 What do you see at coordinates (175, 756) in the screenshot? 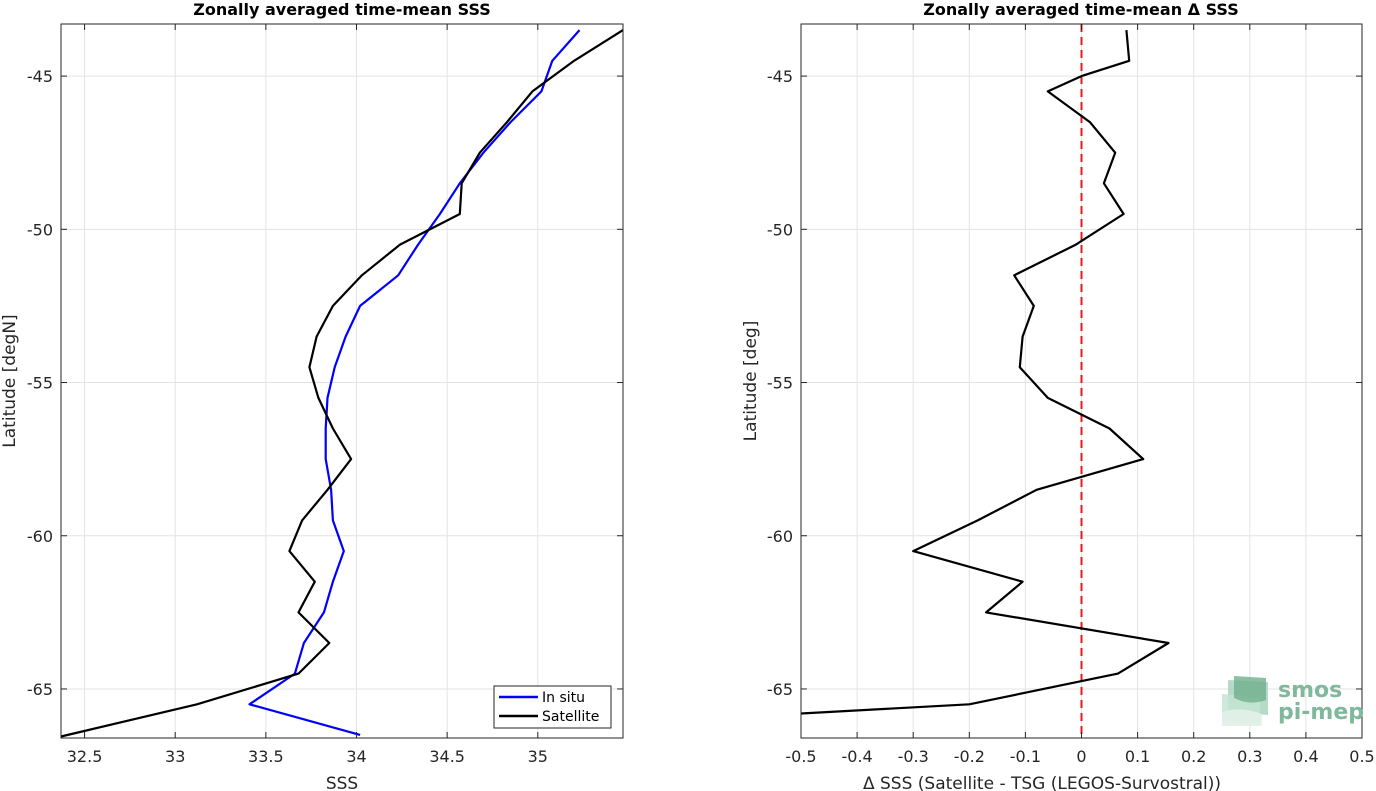
I see `x-tick-label: 33` at bounding box center [175, 756].